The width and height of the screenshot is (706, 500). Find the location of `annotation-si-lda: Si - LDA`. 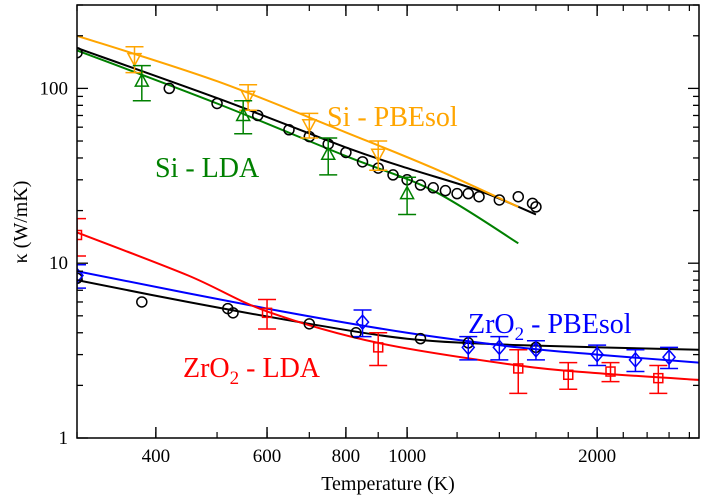

annotation-si-lda: Si - LDA is located at coordinates (207, 168).